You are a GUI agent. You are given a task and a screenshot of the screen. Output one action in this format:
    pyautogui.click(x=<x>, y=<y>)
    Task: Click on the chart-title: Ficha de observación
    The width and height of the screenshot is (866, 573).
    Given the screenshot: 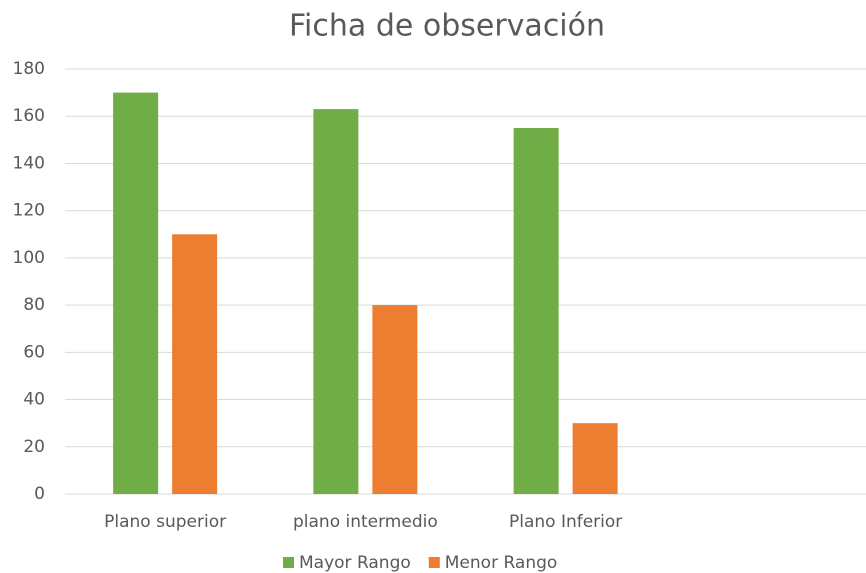 What is the action you would take?
    pyautogui.click(x=447, y=26)
    